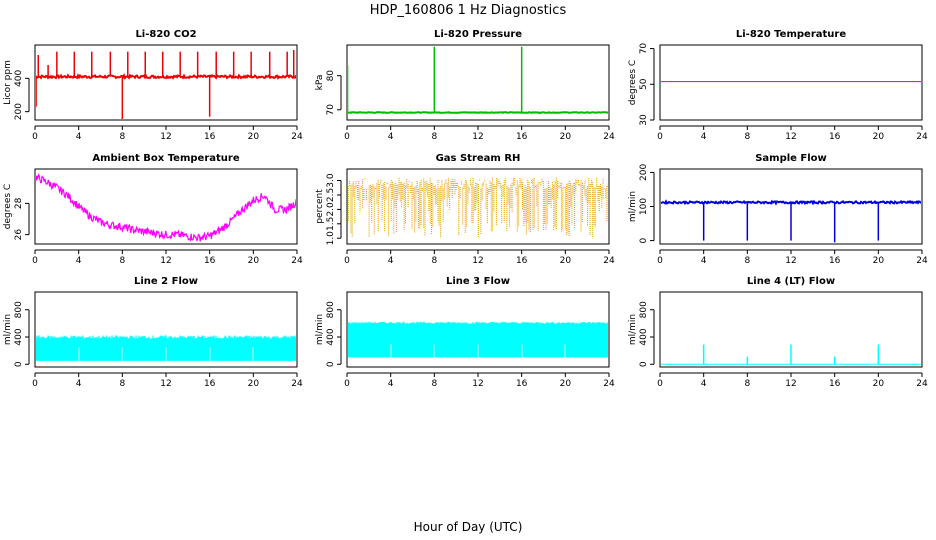  What do you see at coordinates (331, 209) in the screenshot?
I see `y-tick-label: 2.0` at bounding box center [331, 209].